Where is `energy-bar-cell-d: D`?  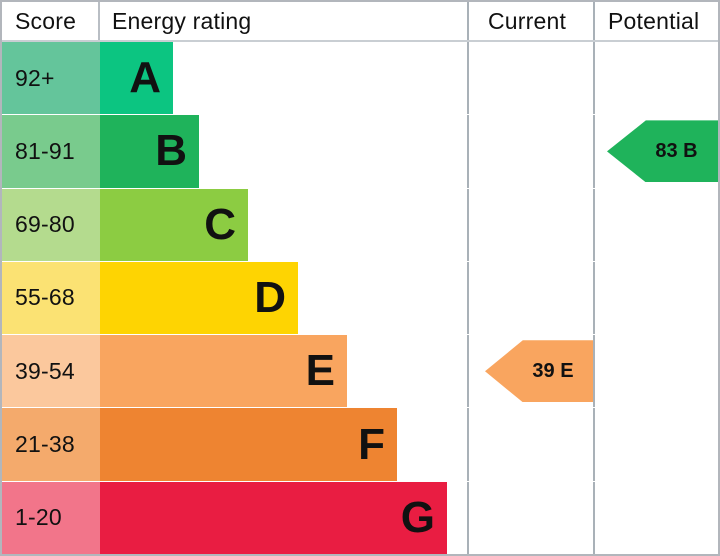
energy-bar-cell-d: D is located at coordinates (283, 298).